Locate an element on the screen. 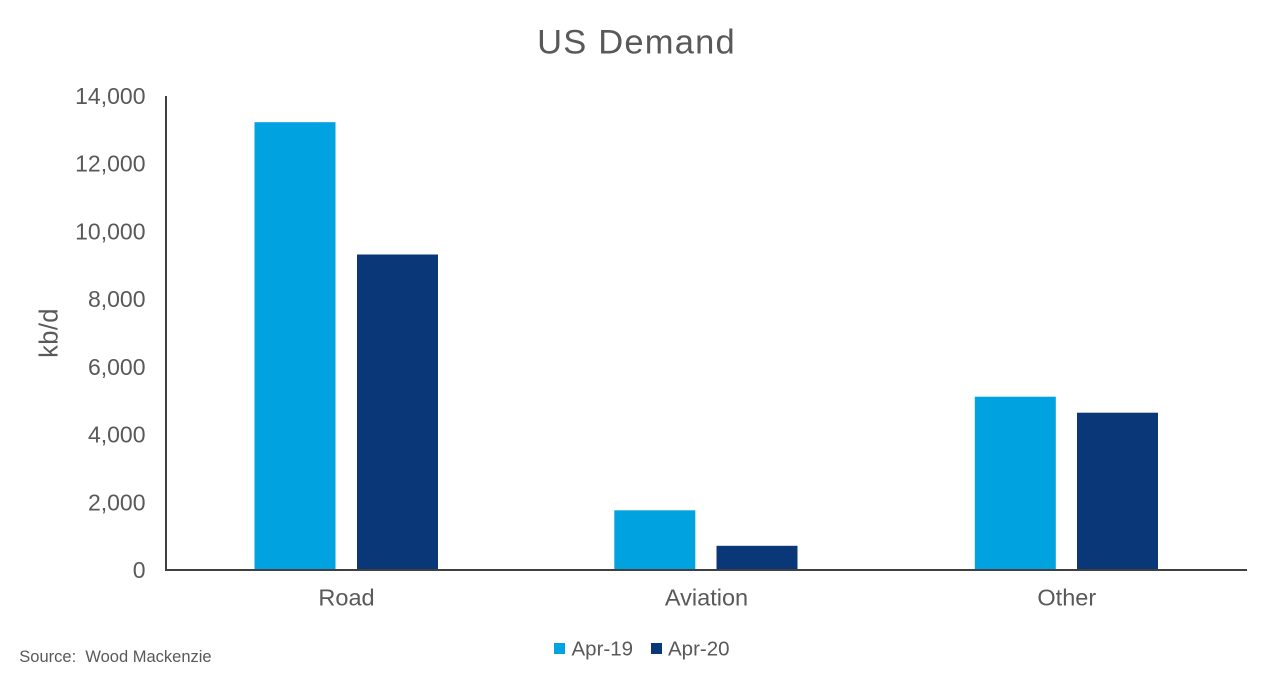  svg-text: 6,000 is located at coordinates (117, 367).